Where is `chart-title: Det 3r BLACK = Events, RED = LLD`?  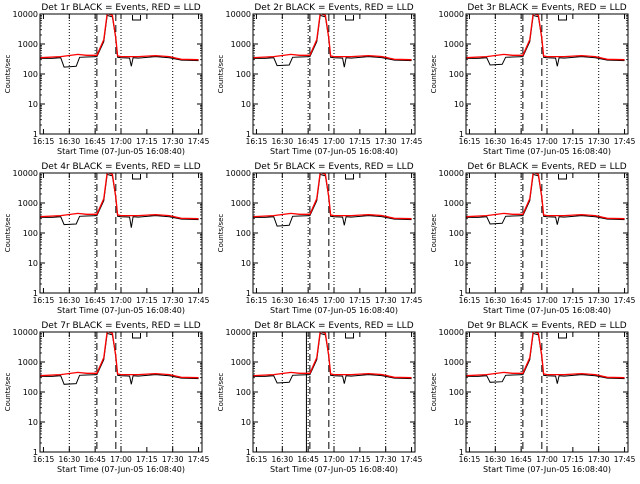
chart-title: Det 3r BLACK = Events, RED = LLD is located at coordinates (546, 8).